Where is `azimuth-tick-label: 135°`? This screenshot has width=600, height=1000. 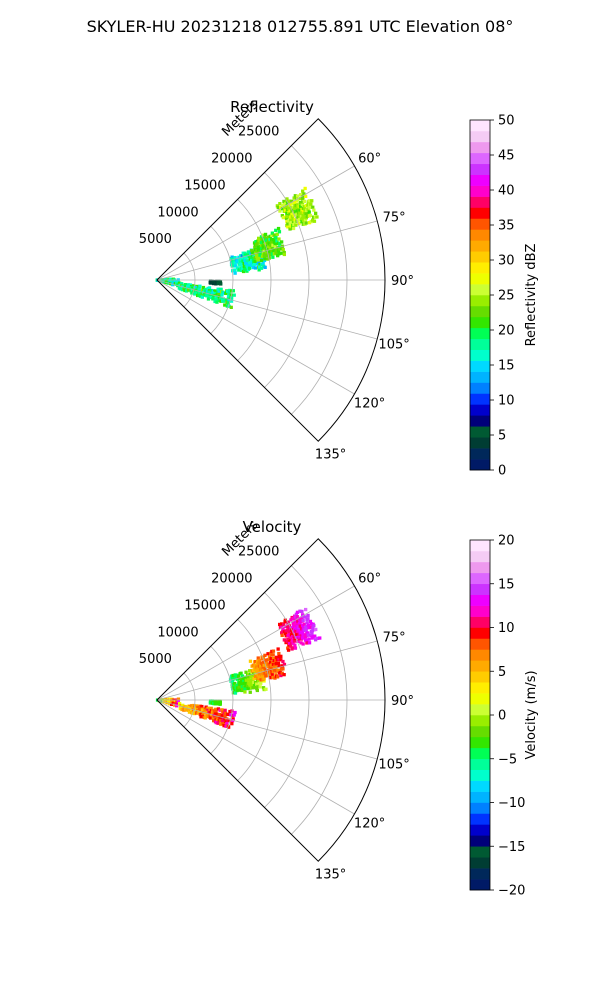 azimuth-tick-label: 135° is located at coordinates (330, 455).